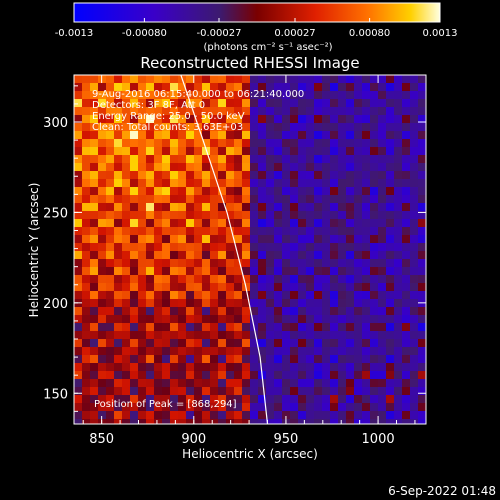 The height and width of the screenshot is (500, 500). What do you see at coordinates (286, 439) in the screenshot?
I see `x-tick-label: 950` at bounding box center [286, 439].